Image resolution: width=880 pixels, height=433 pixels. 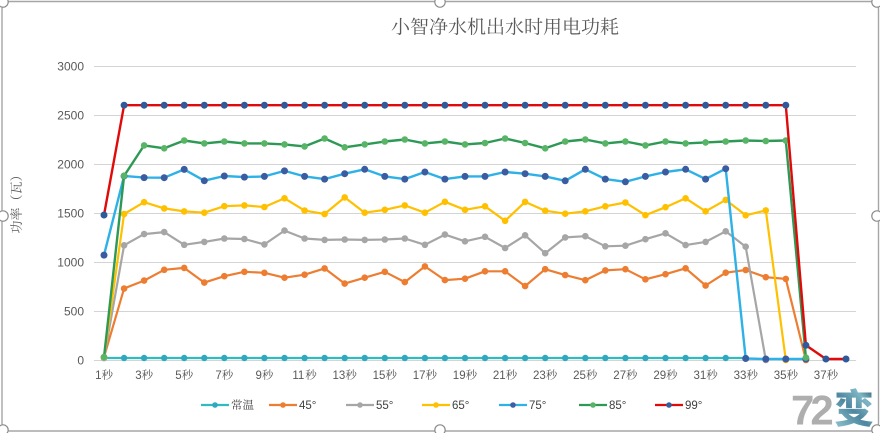 What do you see at coordinates (619, 376) in the screenshot?
I see `svg-text: 27` at bounding box center [619, 376].